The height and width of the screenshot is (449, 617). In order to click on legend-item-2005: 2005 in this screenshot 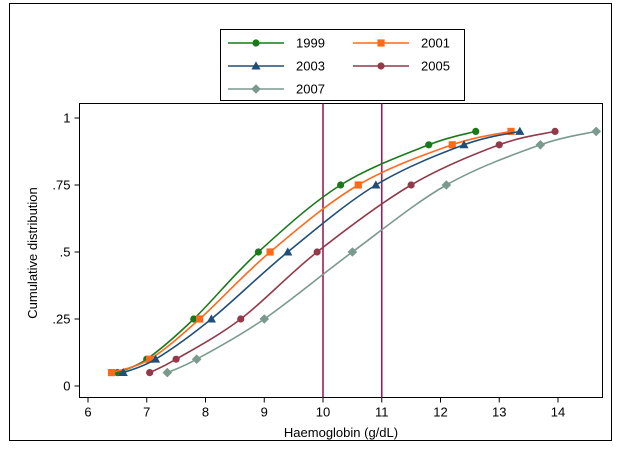, I will do `click(401, 66)`.